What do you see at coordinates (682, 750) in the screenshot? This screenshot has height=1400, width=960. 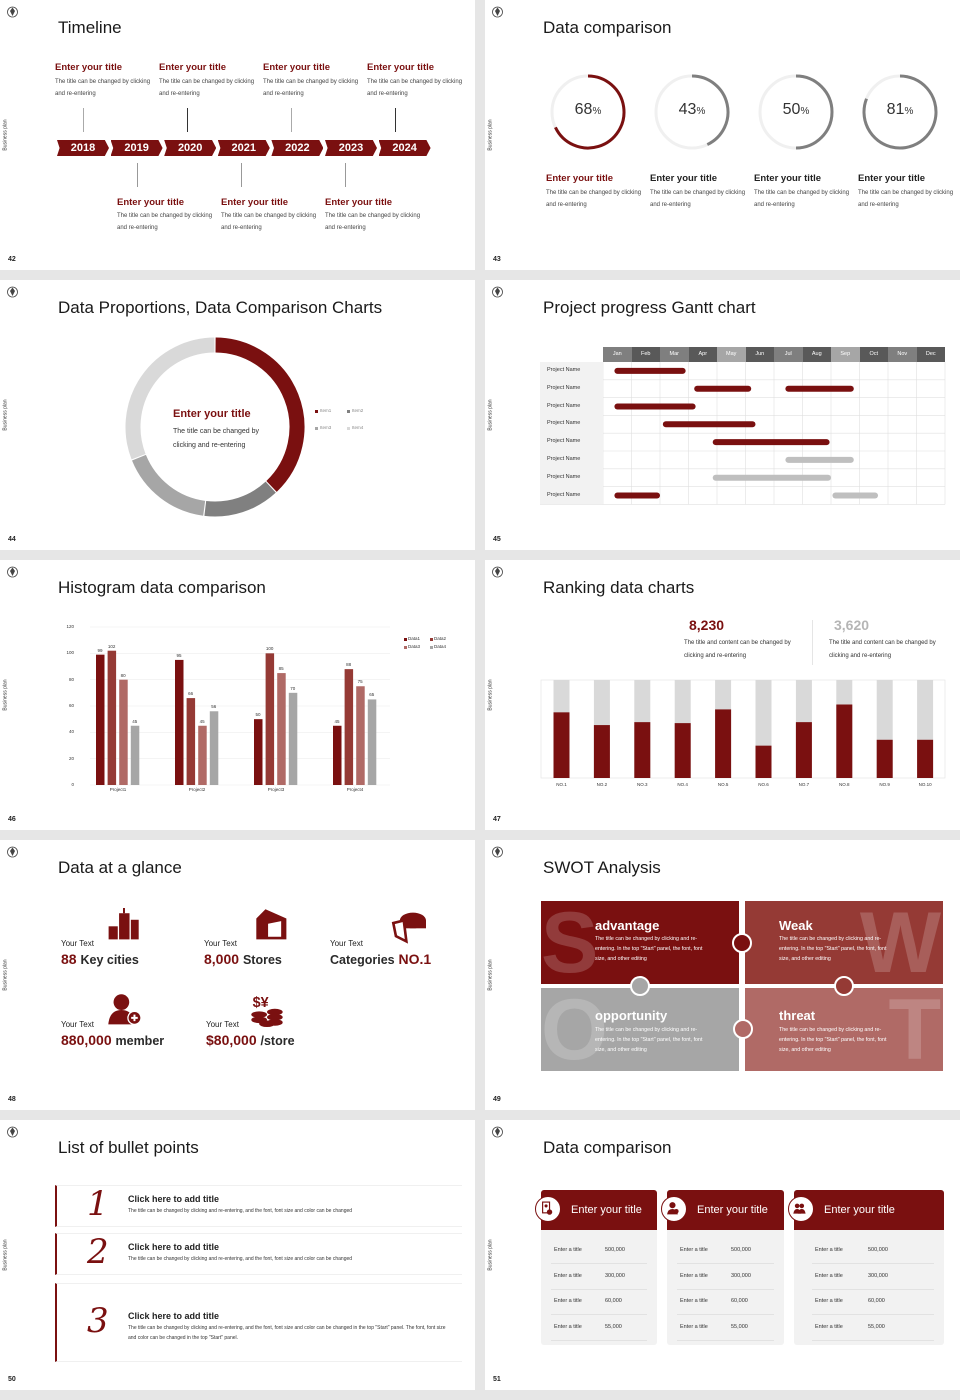 I see `rank-bar-no4` at bounding box center [682, 750].